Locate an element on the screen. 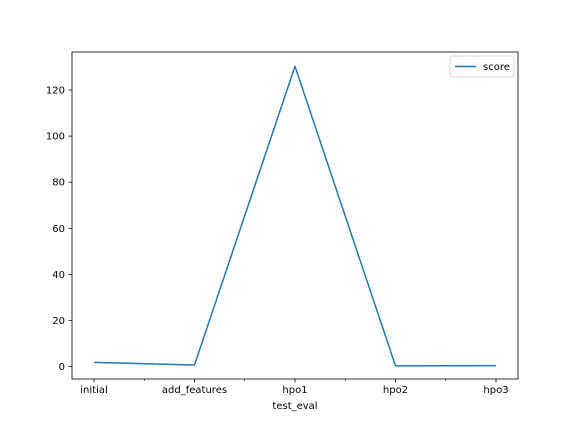 The image size is (576, 432). x-axis-label: test_eval is located at coordinates (294, 406).